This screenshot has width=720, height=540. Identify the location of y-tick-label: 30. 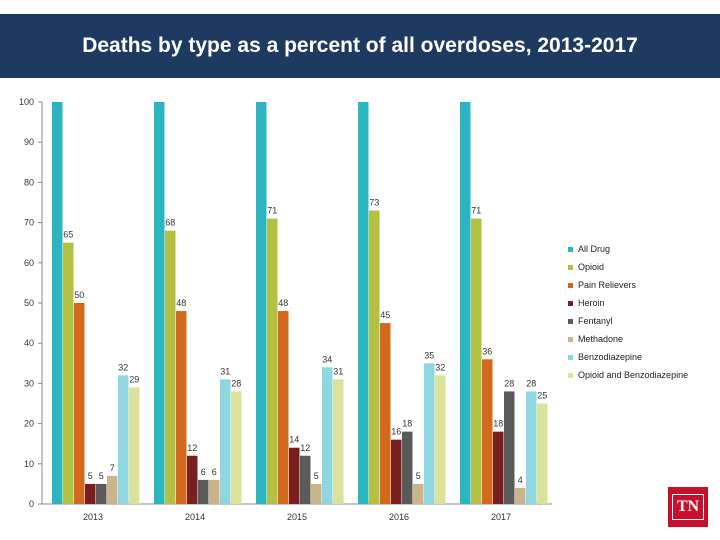
(29, 383).